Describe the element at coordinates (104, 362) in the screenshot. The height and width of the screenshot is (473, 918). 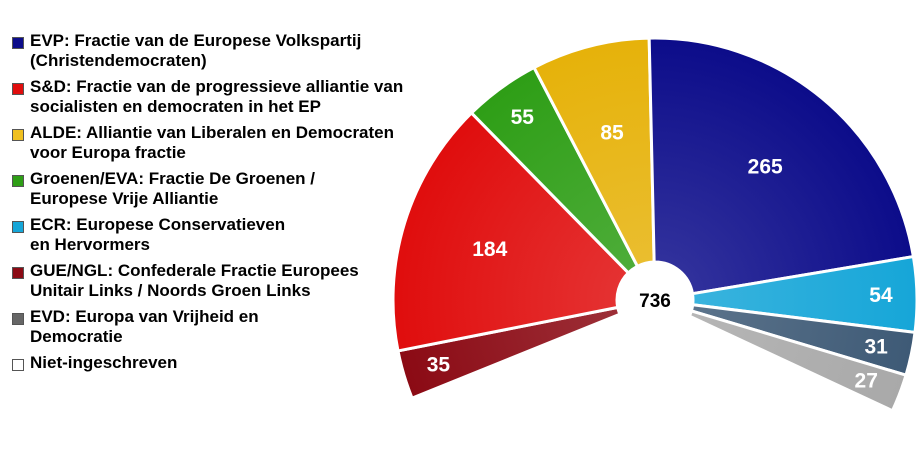
I see `legend-label: Niet-ingeschreven` at that location.